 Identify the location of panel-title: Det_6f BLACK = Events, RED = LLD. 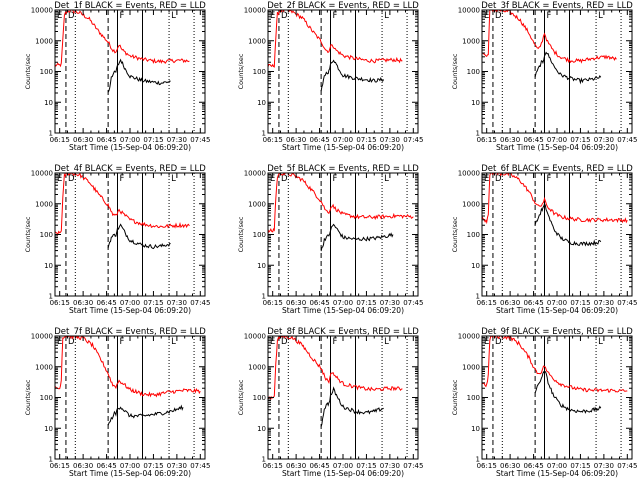
(557, 169).